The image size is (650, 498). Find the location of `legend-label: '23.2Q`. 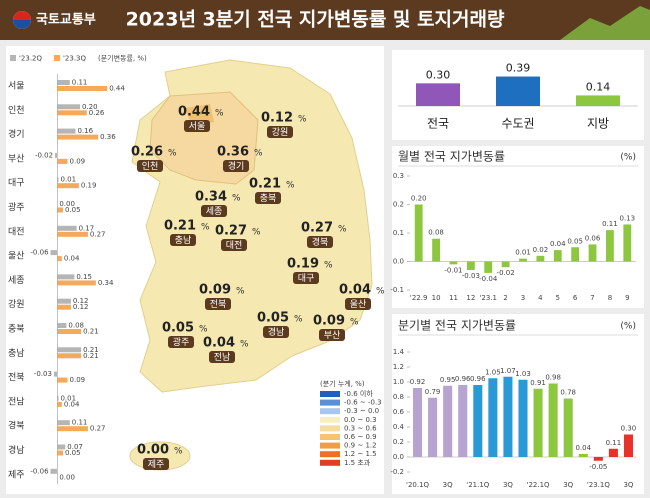

legend-label: '23.2Q is located at coordinates (31, 59).